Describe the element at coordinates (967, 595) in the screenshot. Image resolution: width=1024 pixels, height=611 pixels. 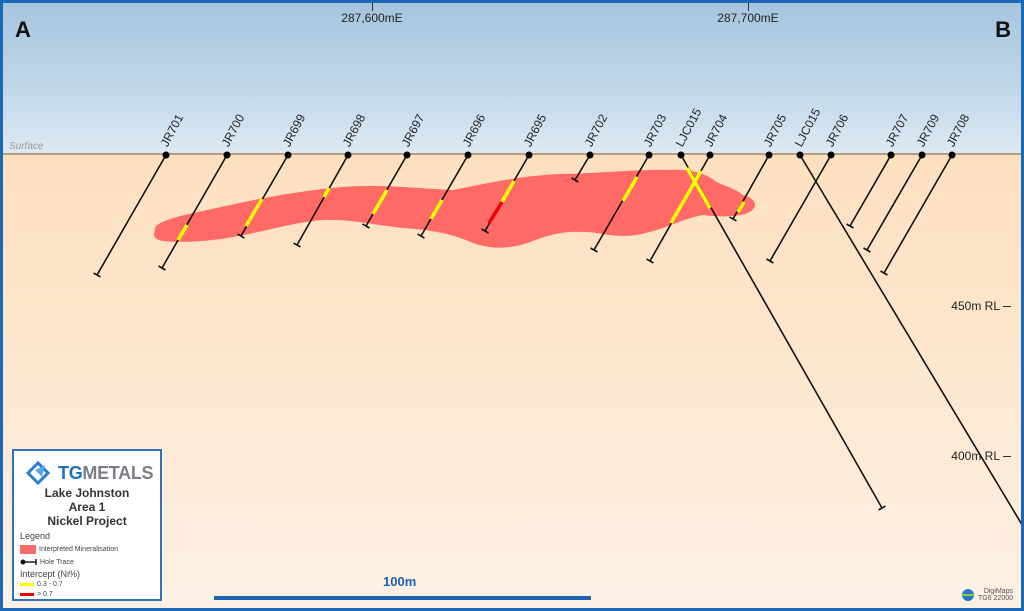
I see `globe-icon` at that location.